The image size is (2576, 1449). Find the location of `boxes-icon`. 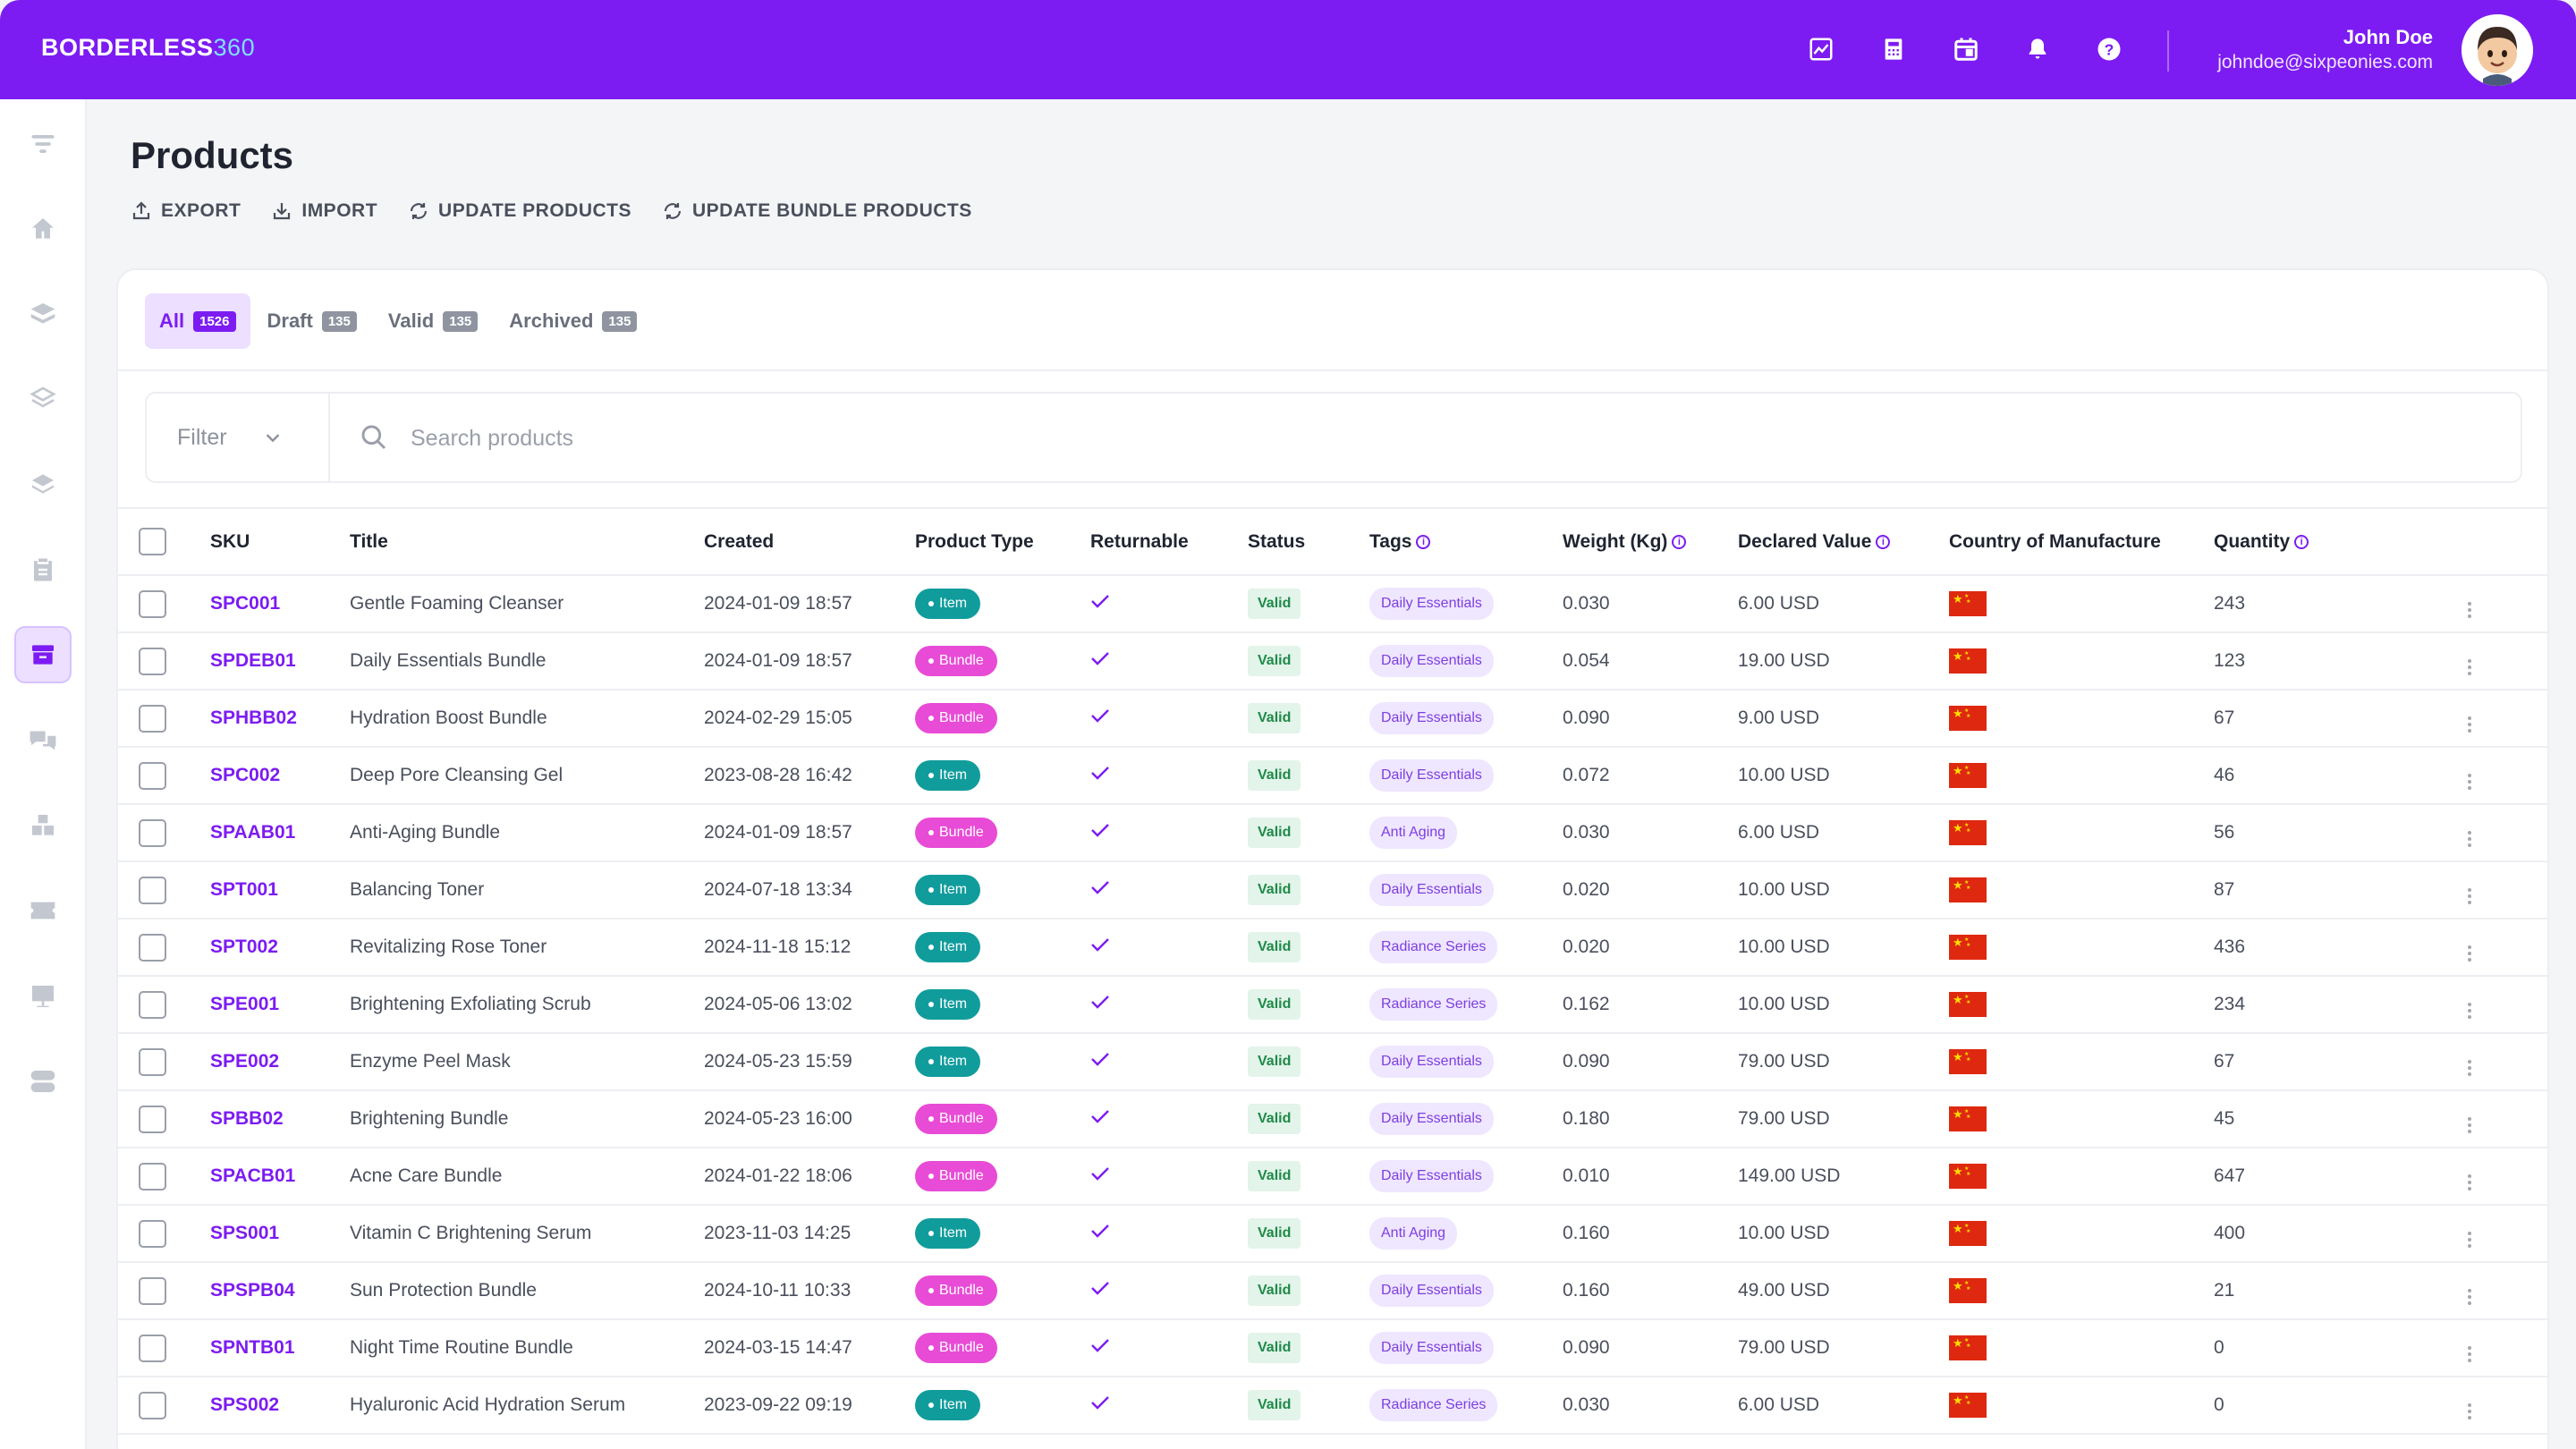

boxes-icon is located at coordinates (43, 825).